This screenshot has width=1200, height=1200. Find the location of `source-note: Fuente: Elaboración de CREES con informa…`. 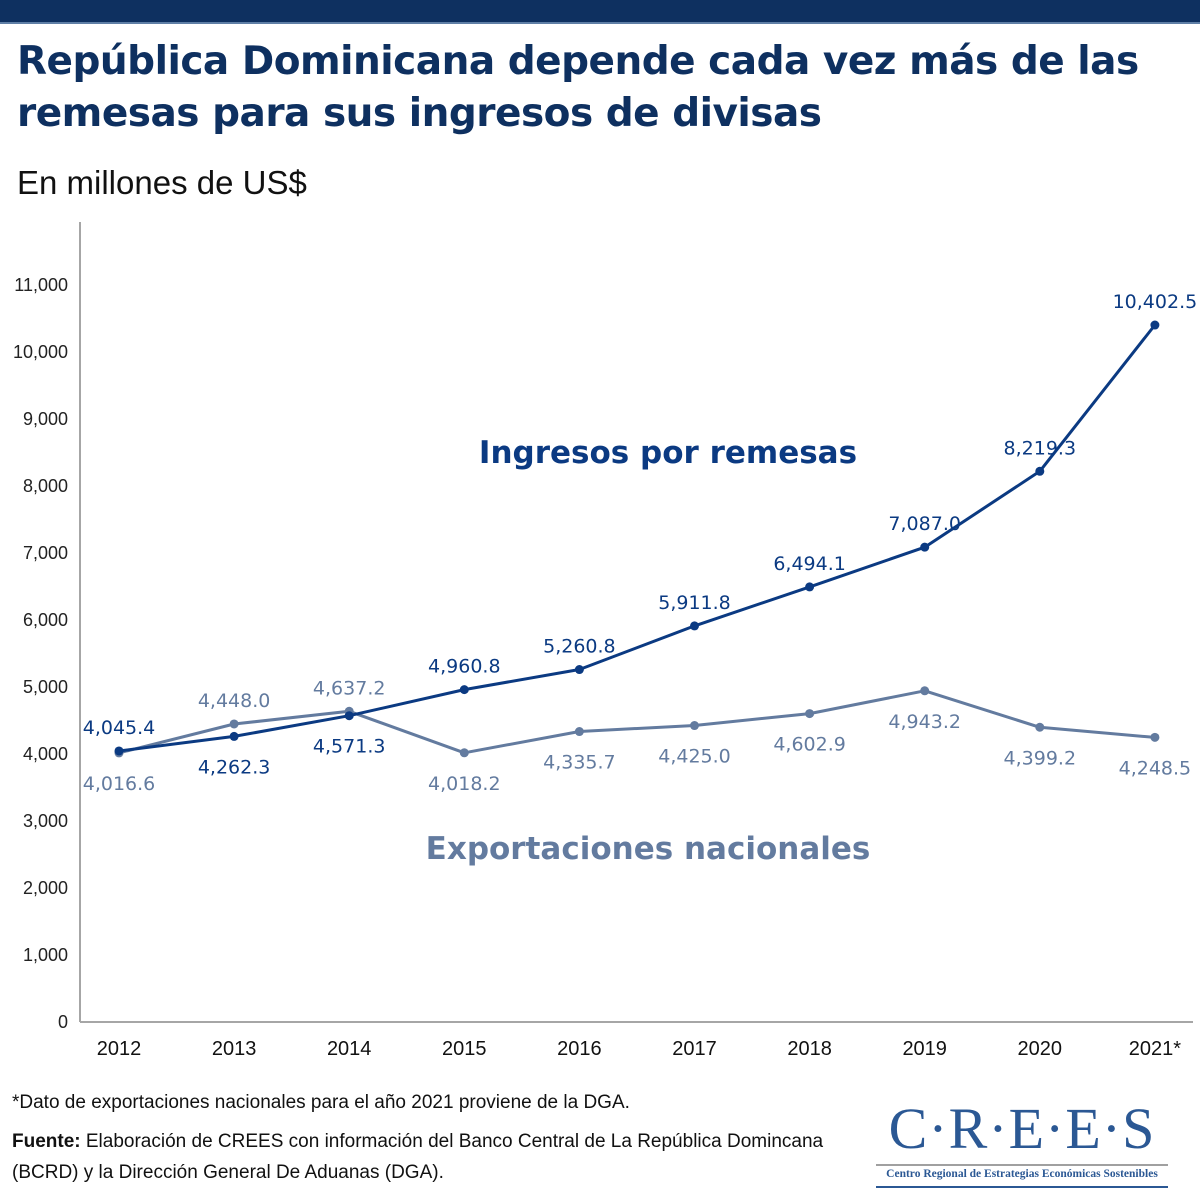

source-note: Fuente: Elaboración de CREES con informa… is located at coordinates (422, 1157).